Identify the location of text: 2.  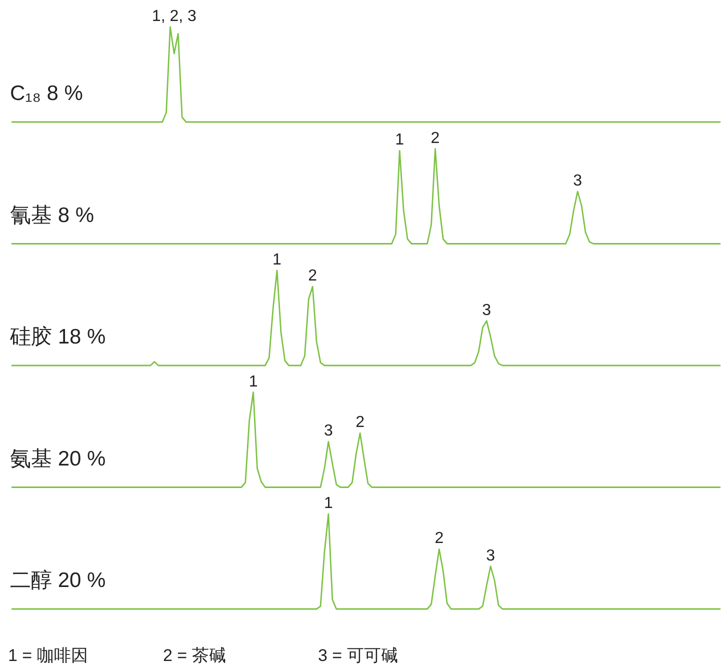
(435, 138).